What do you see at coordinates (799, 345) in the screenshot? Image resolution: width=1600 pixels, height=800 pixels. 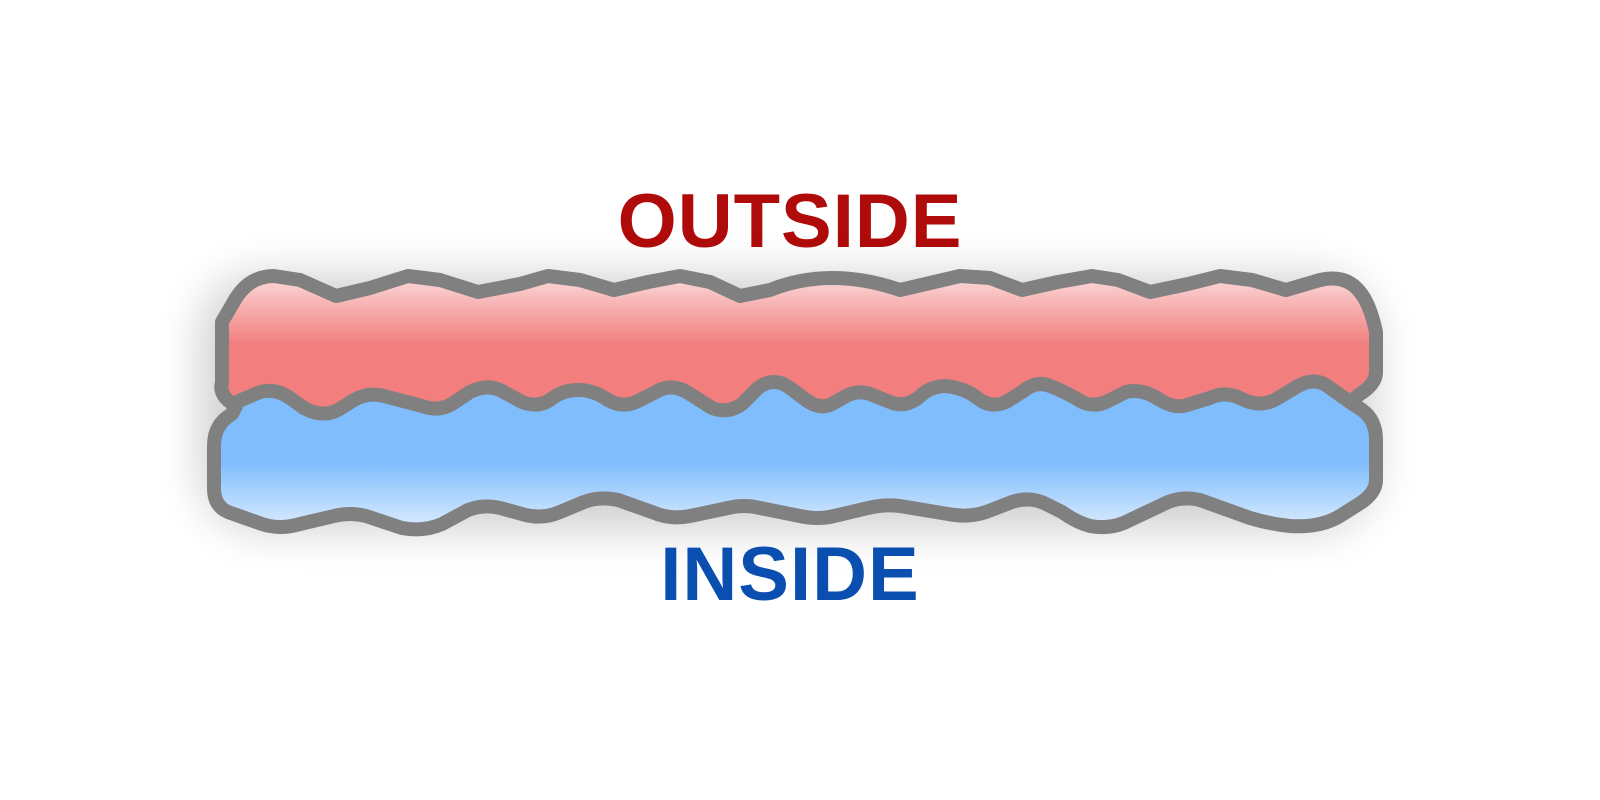 I see `outside-layer` at bounding box center [799, 345].